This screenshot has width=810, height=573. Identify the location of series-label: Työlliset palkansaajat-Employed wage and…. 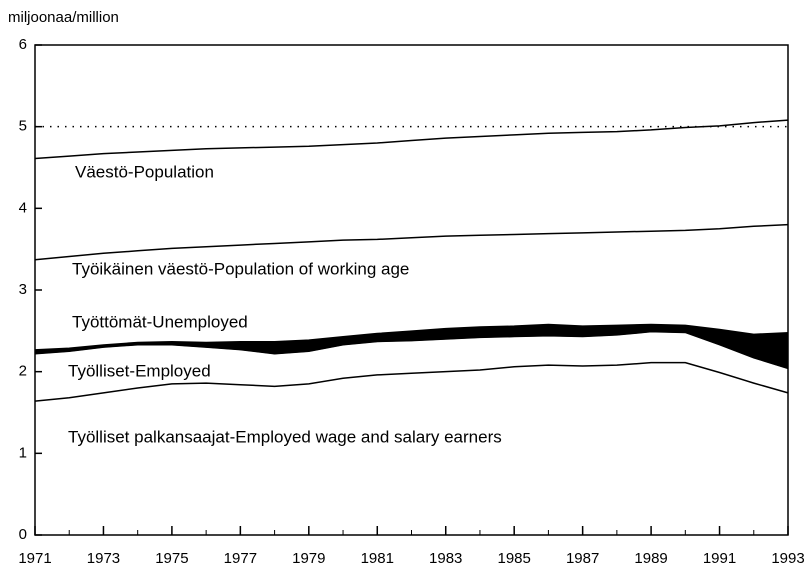
(285, 436).